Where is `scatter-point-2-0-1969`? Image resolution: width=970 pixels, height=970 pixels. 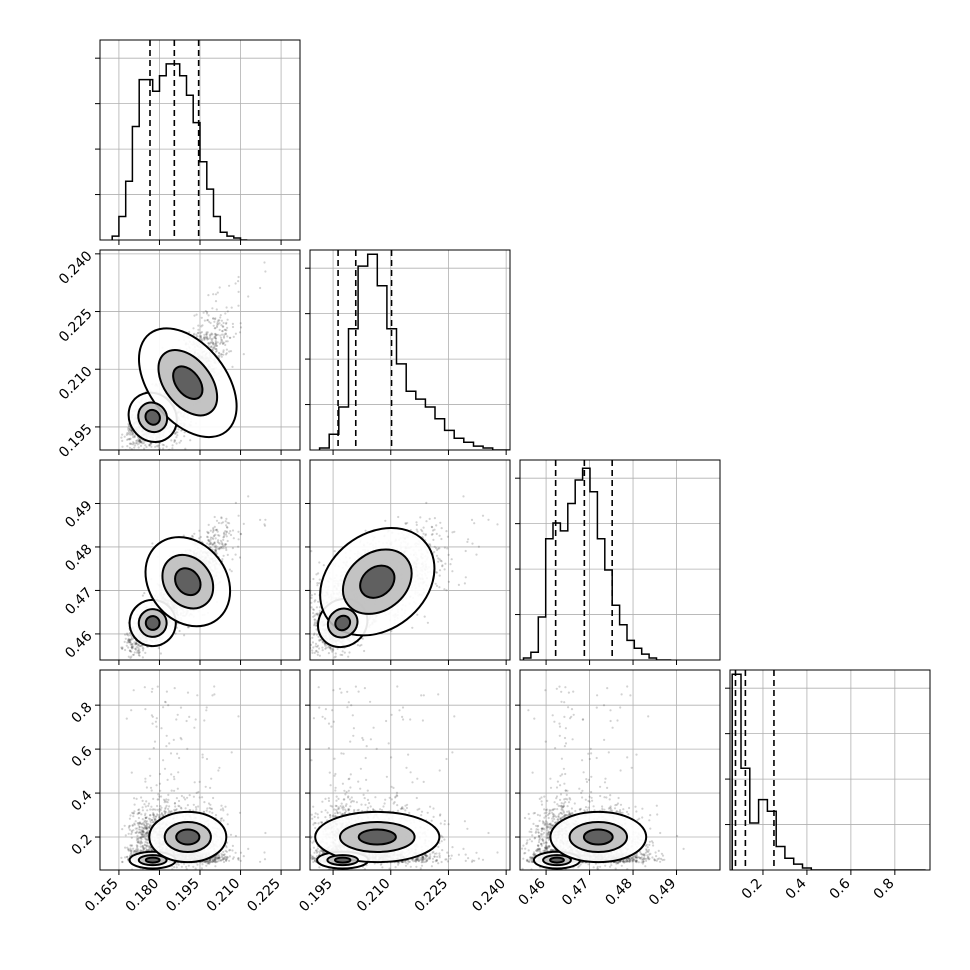 scatter-point-2-0-1969 is located at coordinates (229, 569).